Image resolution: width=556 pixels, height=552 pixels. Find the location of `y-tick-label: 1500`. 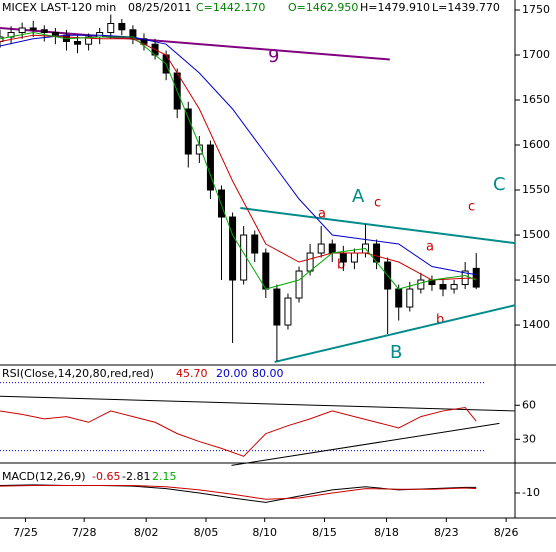

y-tick-label: 1500 is located at coordinates (536, 234).